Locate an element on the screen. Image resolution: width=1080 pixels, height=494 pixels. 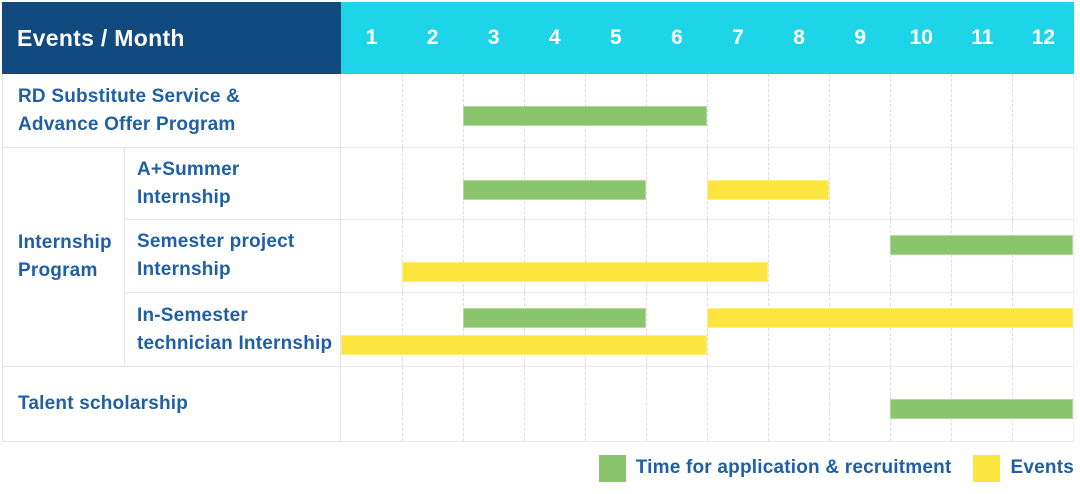
row-label-talent-scholarship: Talent scholarship is located at coordinates (171, 404).